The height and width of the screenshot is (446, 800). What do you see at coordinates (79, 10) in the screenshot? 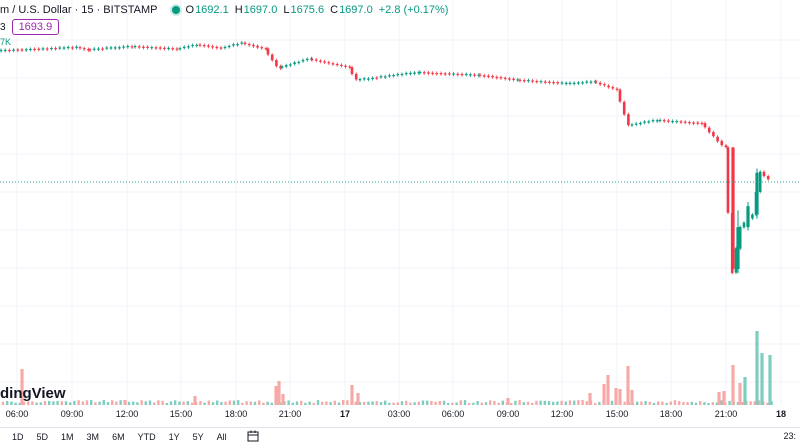
I see `symbol-title: m / U.S. Dollar · 15 · BITSTAMP` at bounding box center [79, 10].